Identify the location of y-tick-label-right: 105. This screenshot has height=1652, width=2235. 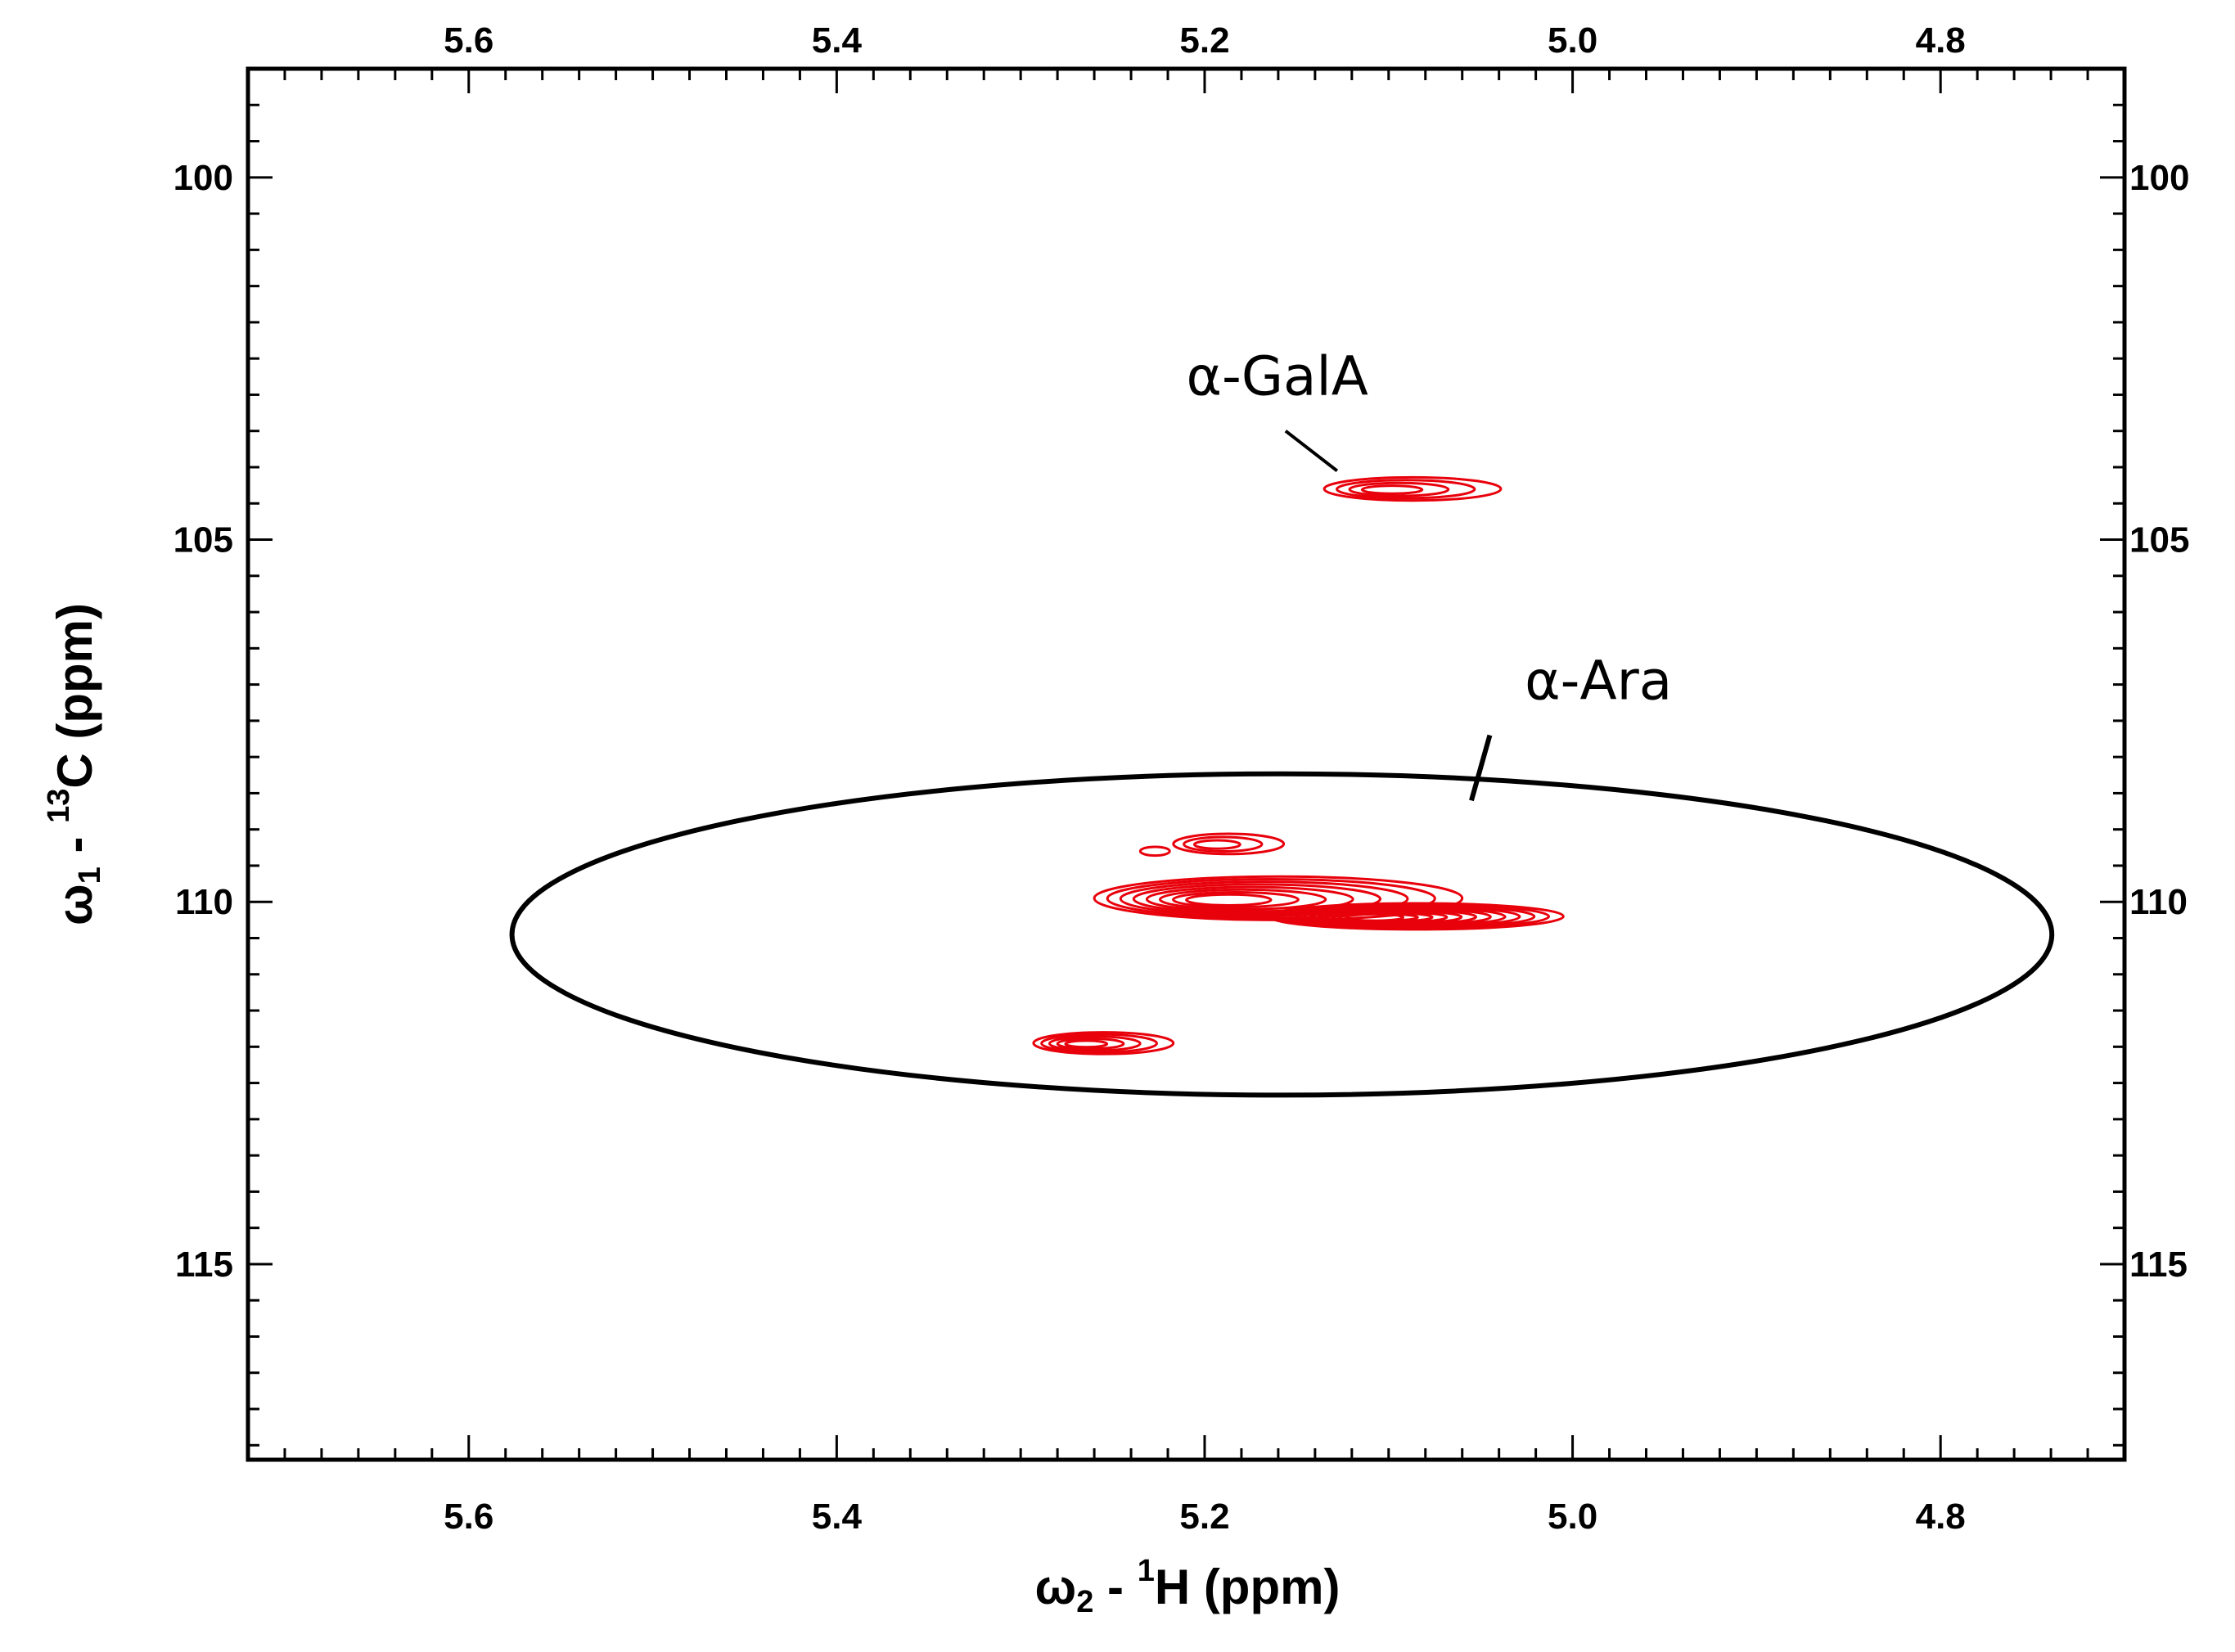
(2159, 540).